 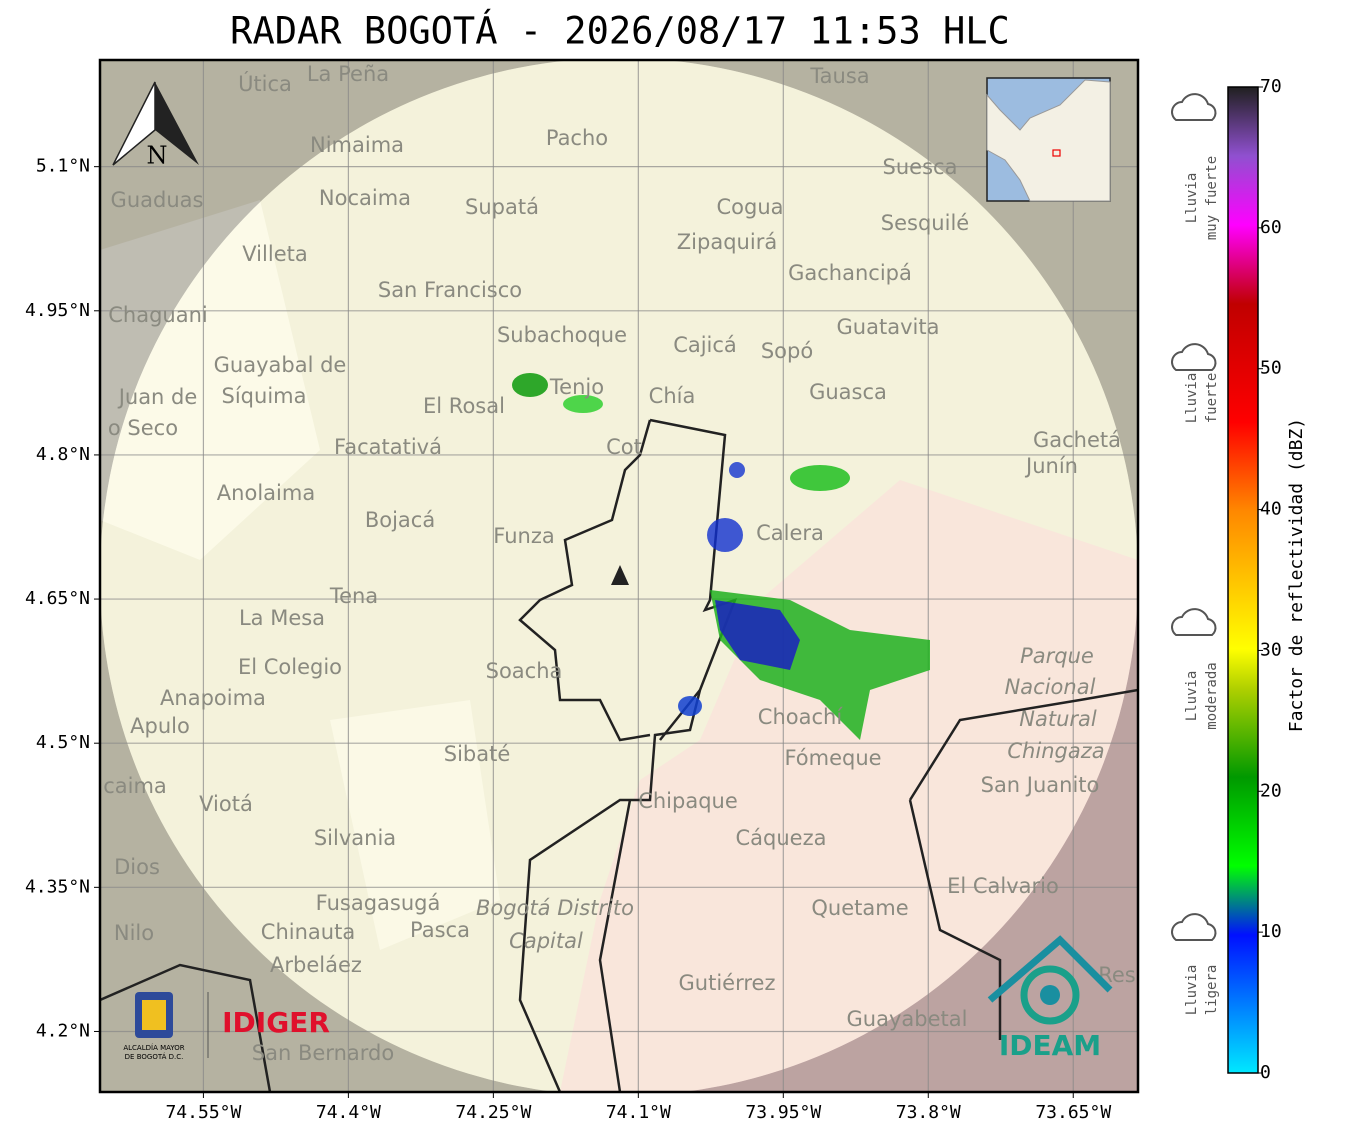 I want to click on place-label: Guatavita, so click(x=888, y=327).